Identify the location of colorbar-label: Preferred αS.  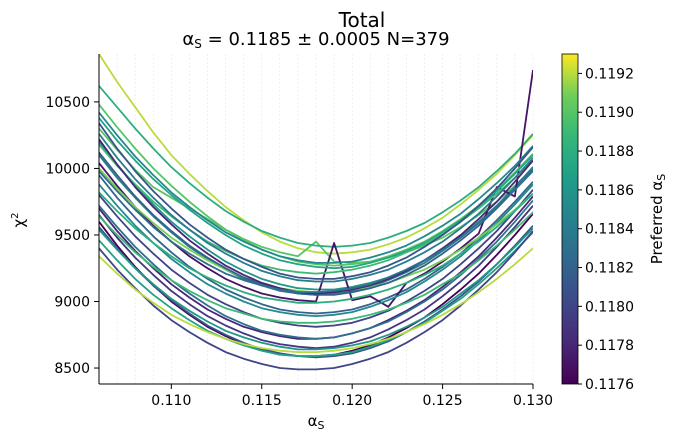
(658, 219).